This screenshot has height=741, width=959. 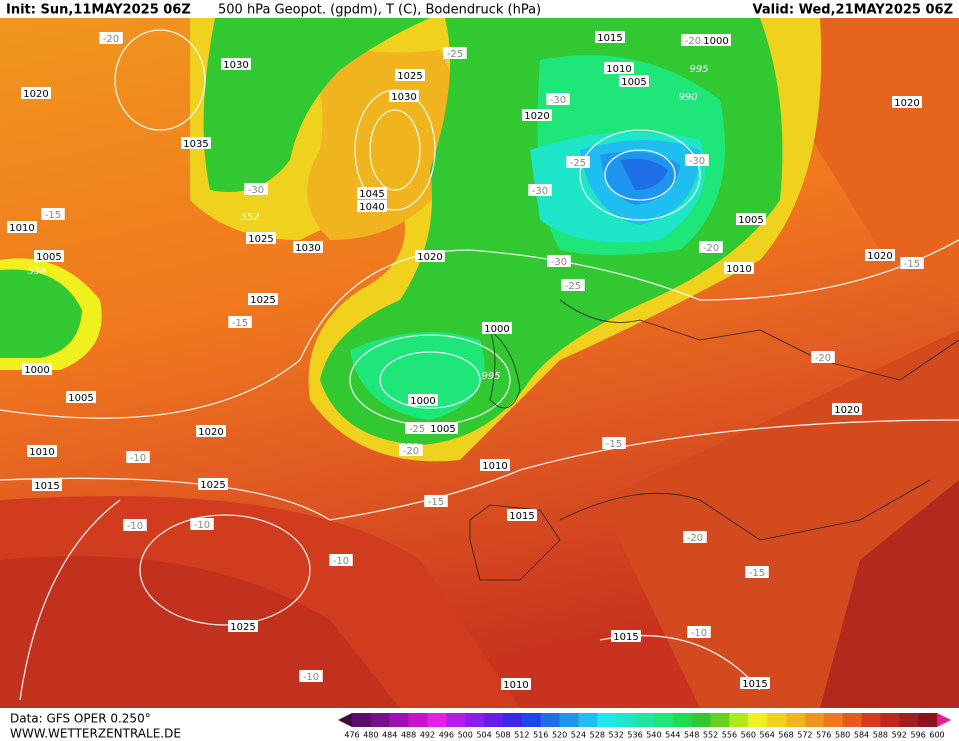 I want to click on colorbar-label: 512, so click(x=521, y=735).